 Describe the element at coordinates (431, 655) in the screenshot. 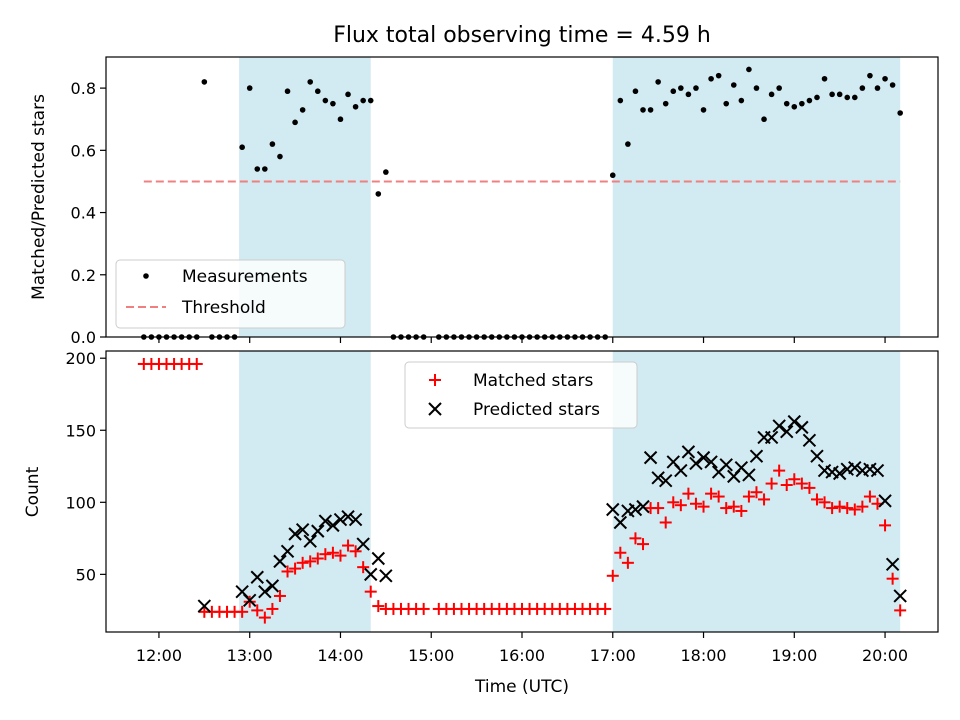

I see `x-tick-label: 15:00` at that location.